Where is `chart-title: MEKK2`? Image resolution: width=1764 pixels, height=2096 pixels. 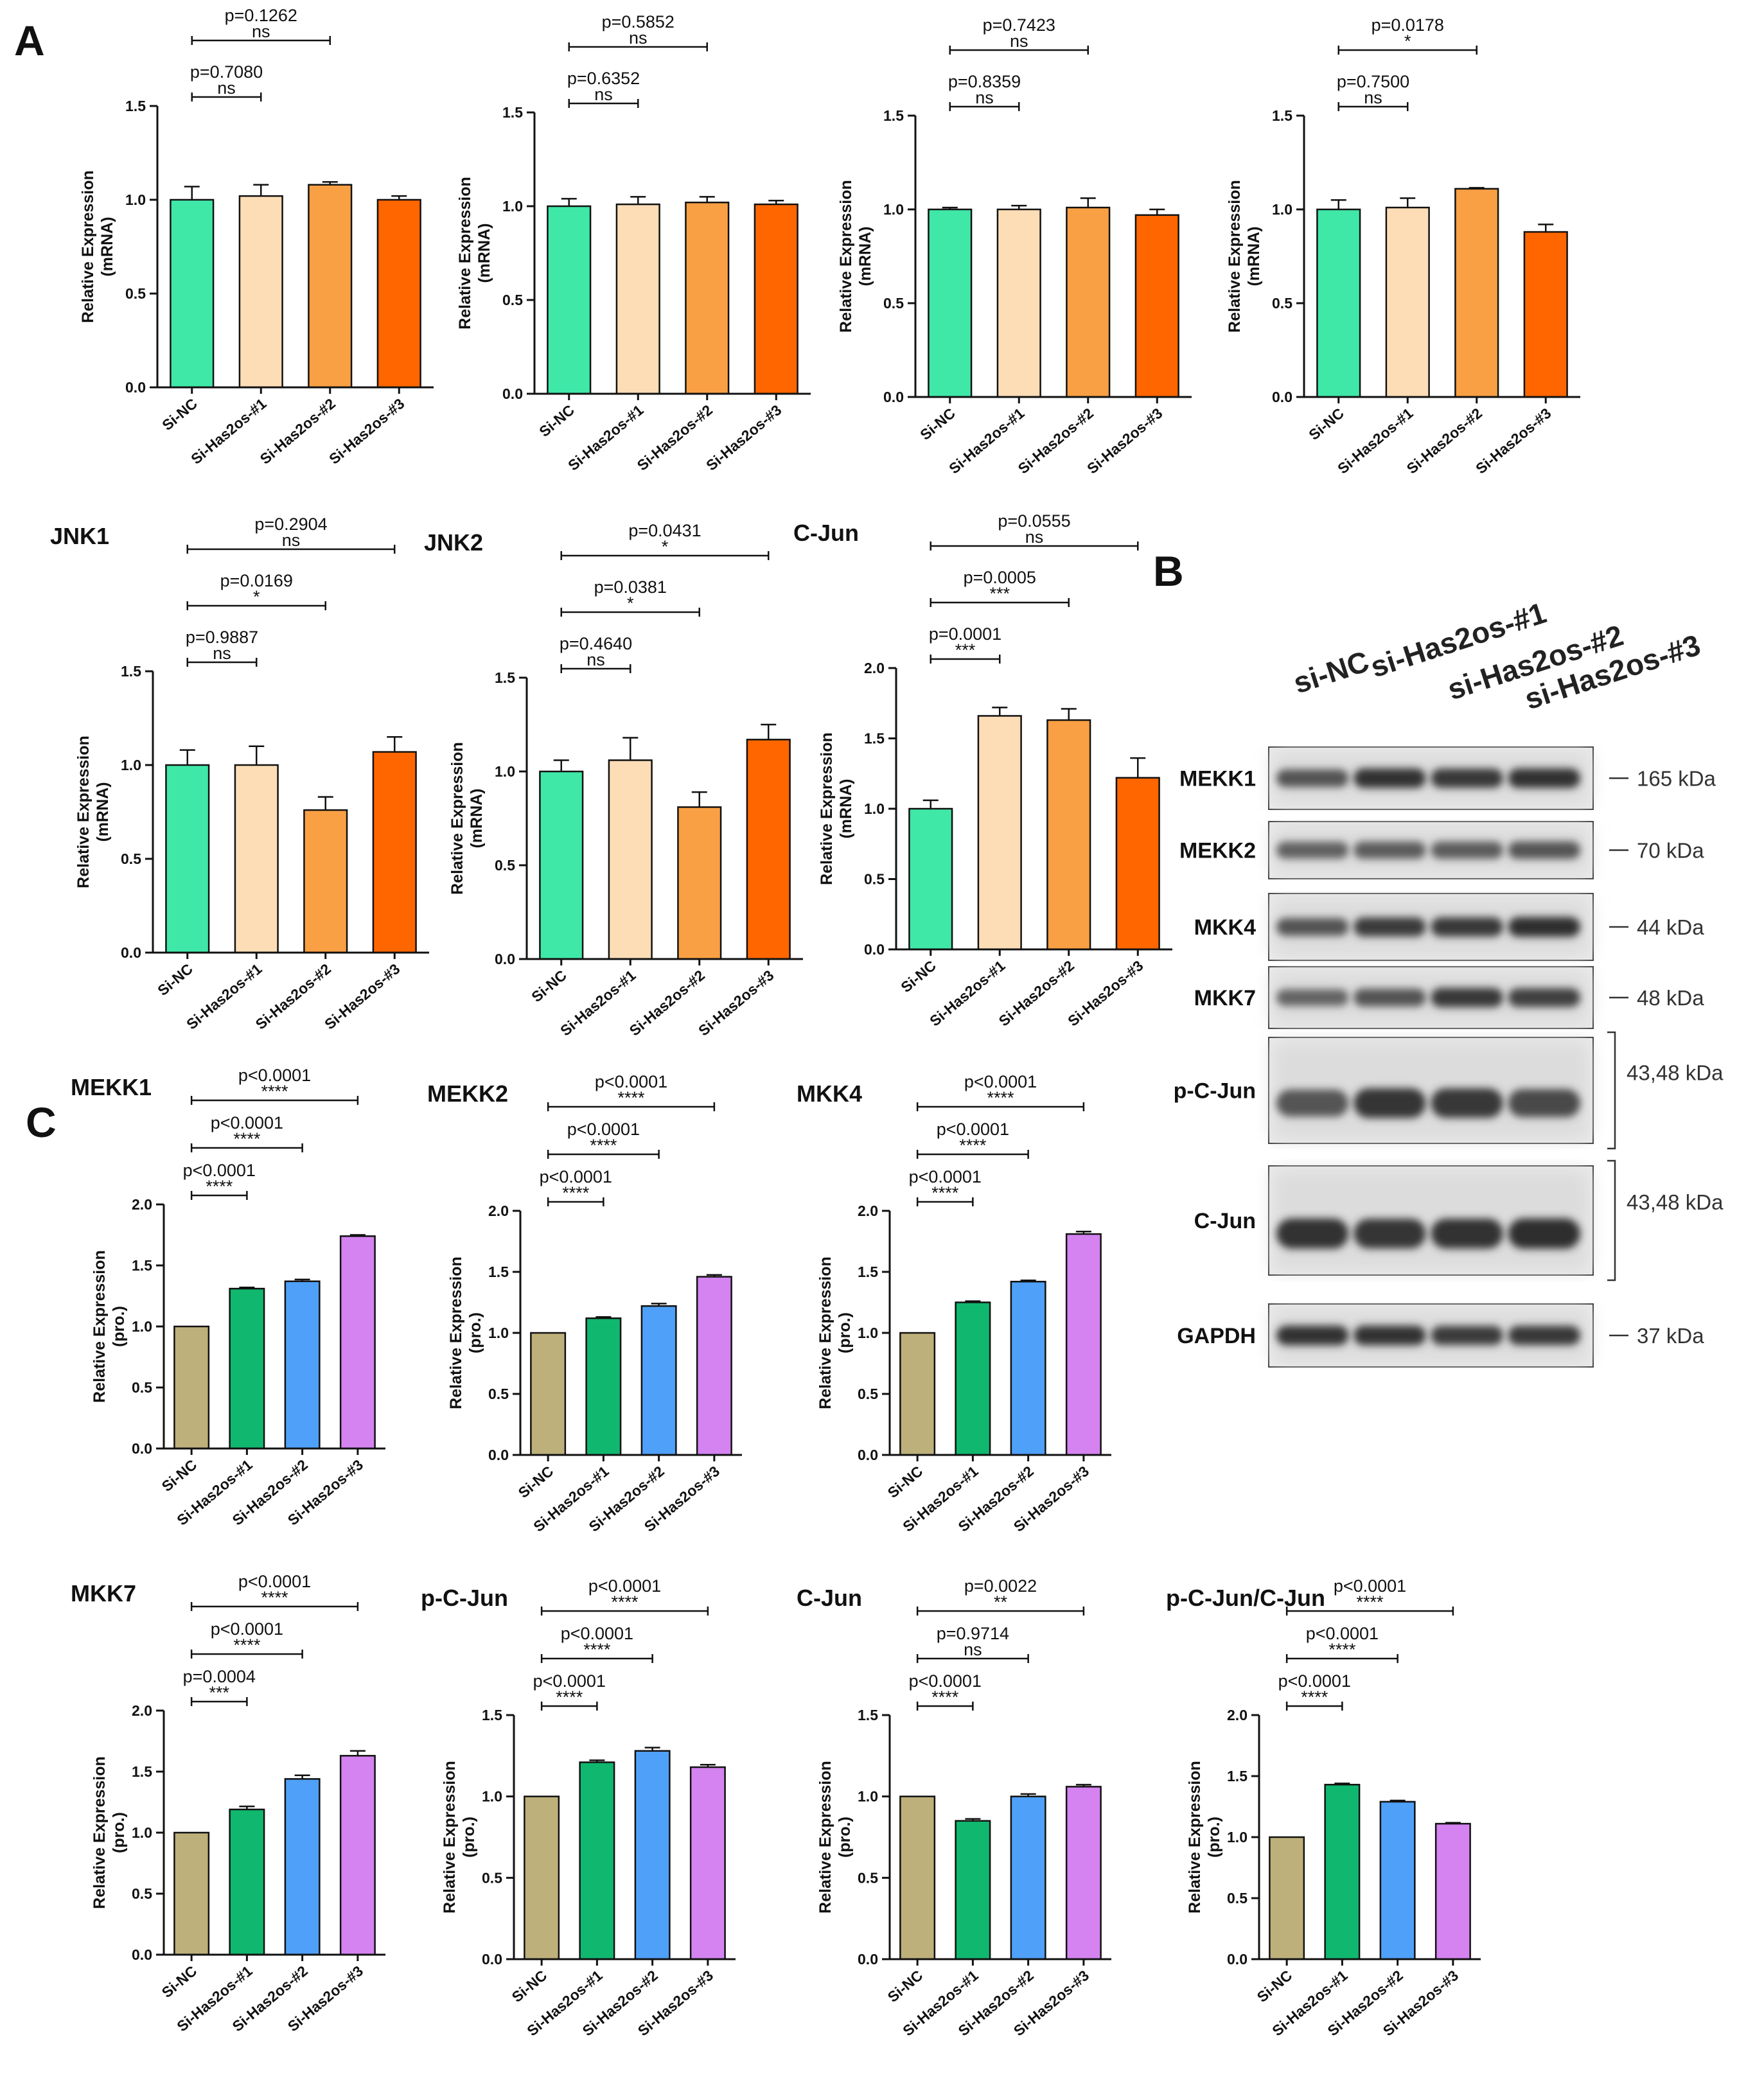 chart-title: MEKK2 is located at coordinates (467, 1093).